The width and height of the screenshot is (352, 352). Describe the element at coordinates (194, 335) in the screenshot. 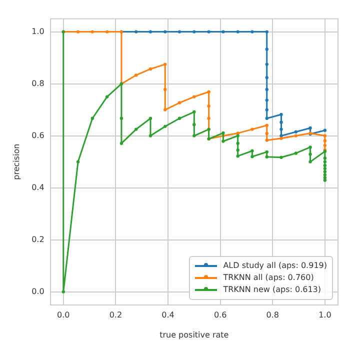

I see `x-axis-title: true positive rate` at that location.